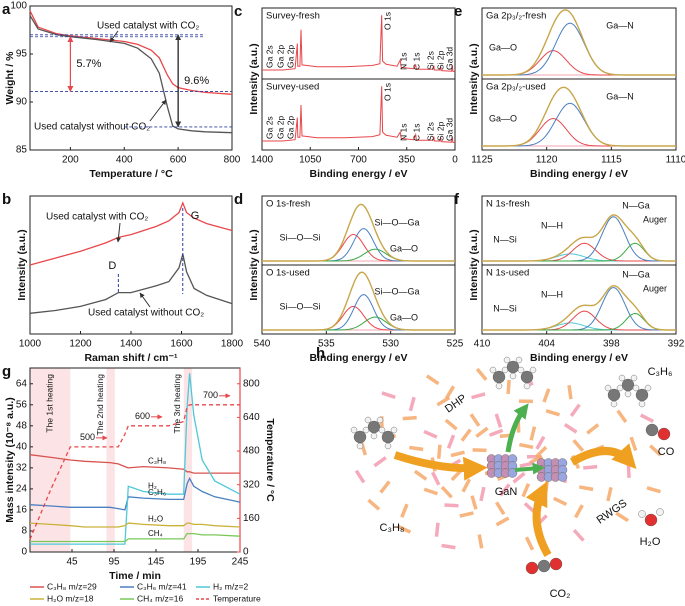 The width and height of the screenshot is (685, 606). What do you see at coordinates (455, 160) in the screenshot?
I see `x-tick-label: 0` at bounding box center [455, 160].